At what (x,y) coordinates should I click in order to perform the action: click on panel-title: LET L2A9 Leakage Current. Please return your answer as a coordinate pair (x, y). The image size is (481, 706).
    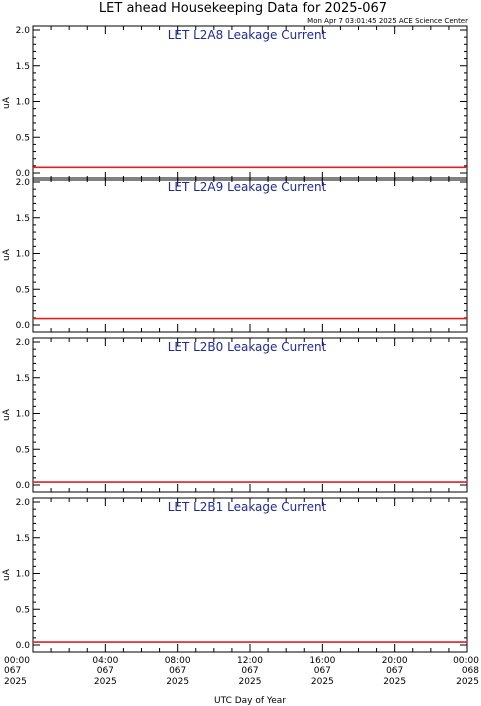
    Looking at the image, I should click on (247, 187).